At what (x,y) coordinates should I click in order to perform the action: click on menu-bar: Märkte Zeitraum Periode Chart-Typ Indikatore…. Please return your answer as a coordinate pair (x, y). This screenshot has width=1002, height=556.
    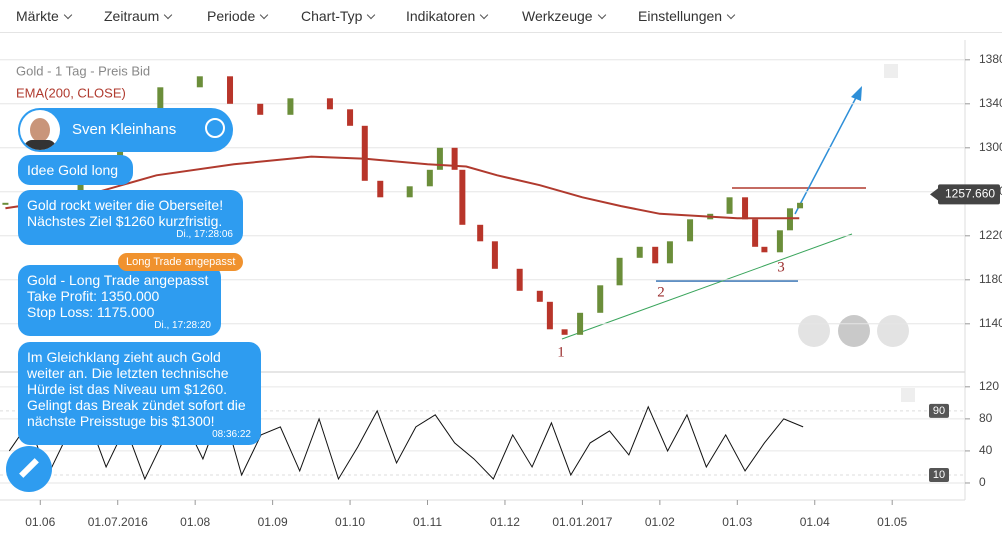
    Looking at the image, I should click on (501, 16).